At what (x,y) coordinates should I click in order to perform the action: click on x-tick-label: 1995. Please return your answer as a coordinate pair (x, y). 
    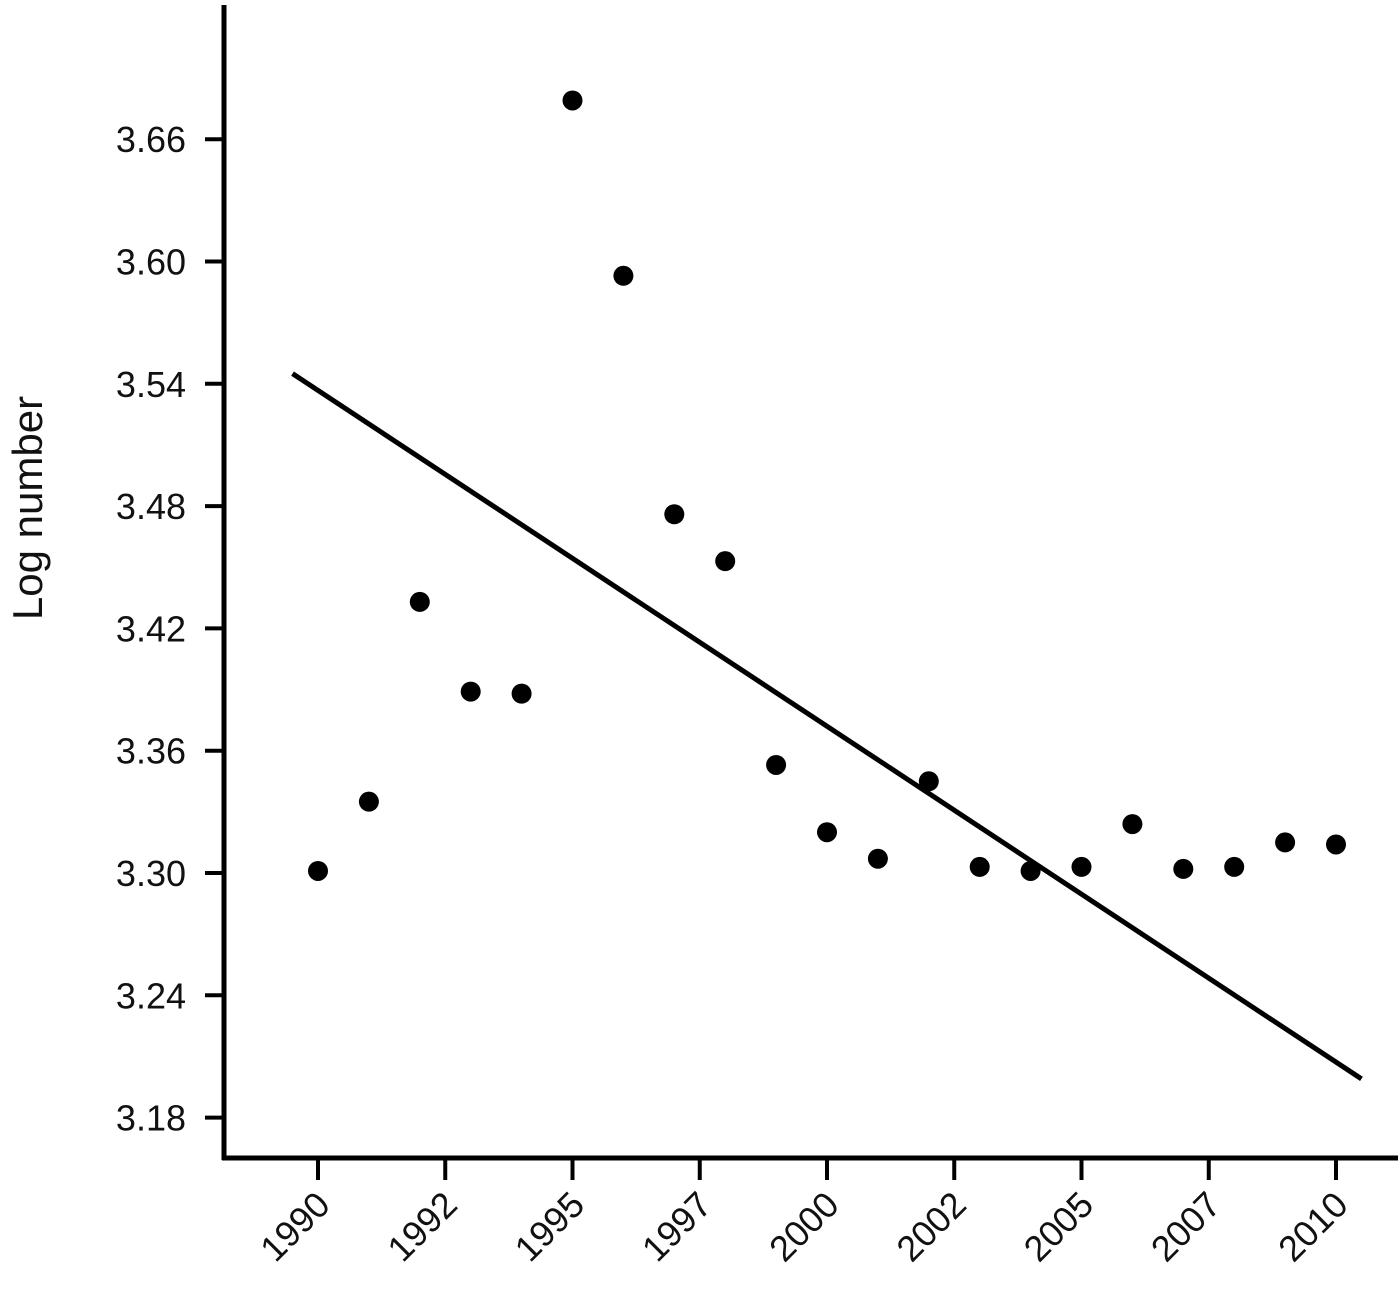
    Looking at the image, I should click on (550, 1227).